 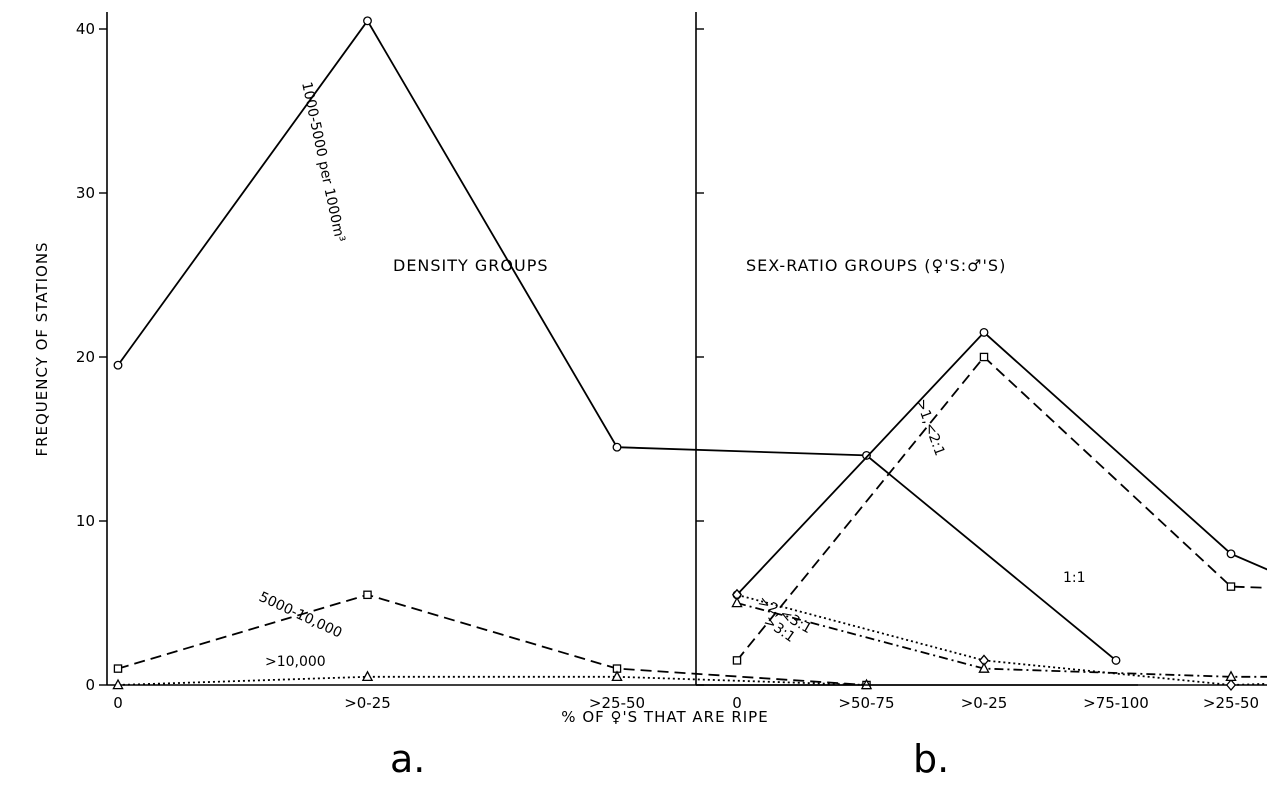 What do you see at coordinates (866, 703) in the screenshot?
I see `x-tick-label-a-3: >50-75` at bounding box center [866, 703].